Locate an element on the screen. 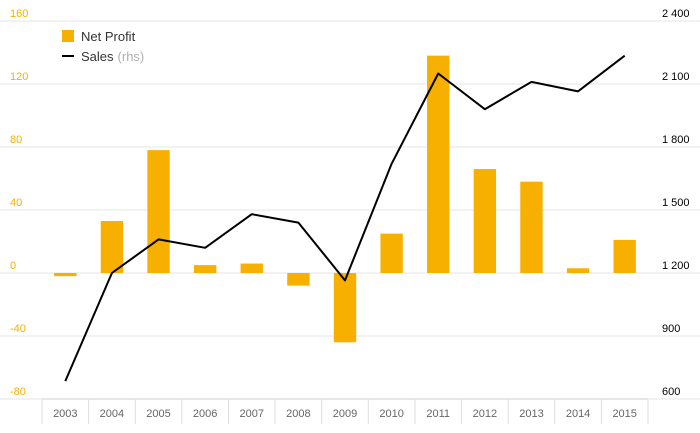  right-tick-label: 600 is located at coordinates (671, 392).